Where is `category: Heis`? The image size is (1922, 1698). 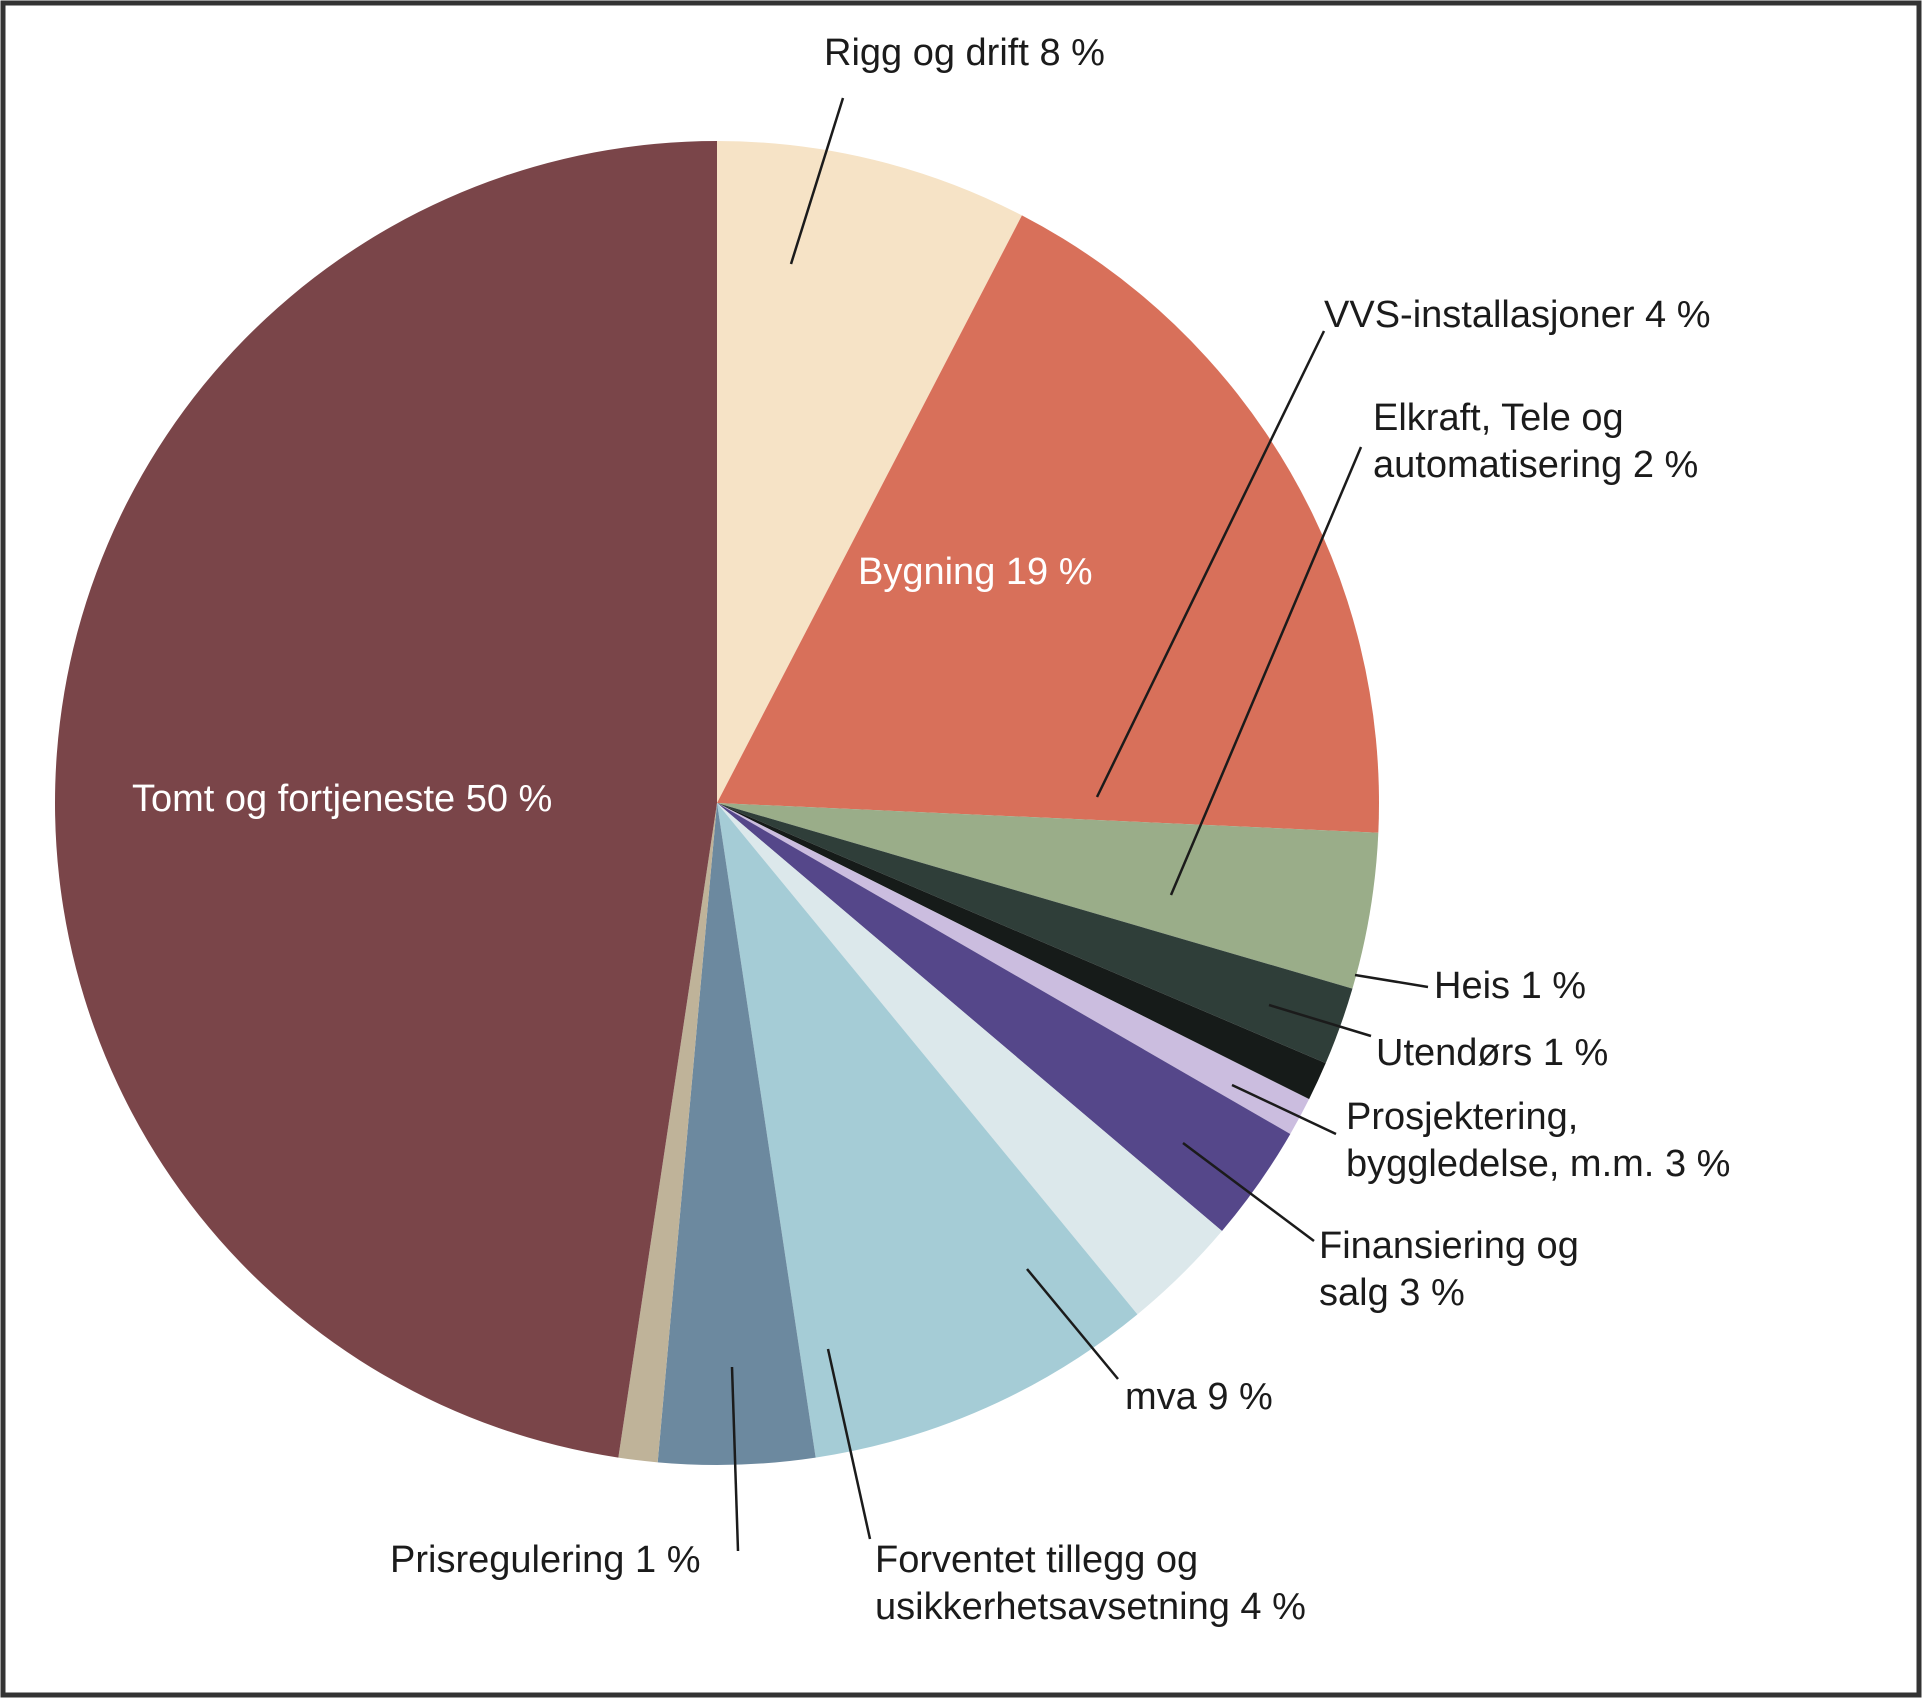 category: Heis is located at coordinates (1472, 986).